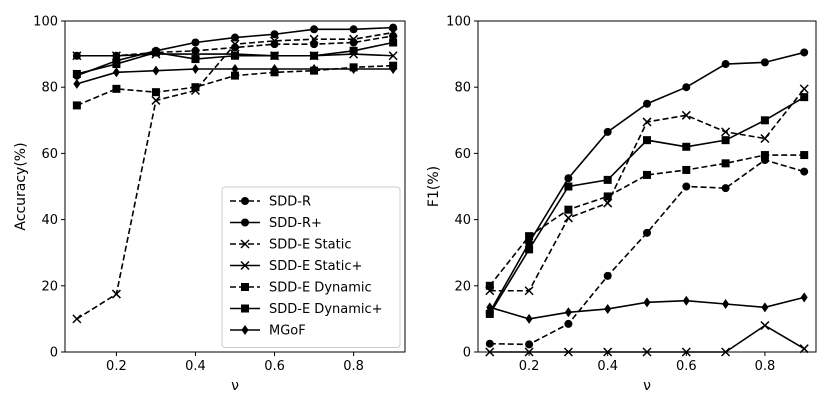  I want to click on right-ytick-label-1: 20, so click(462, 286).